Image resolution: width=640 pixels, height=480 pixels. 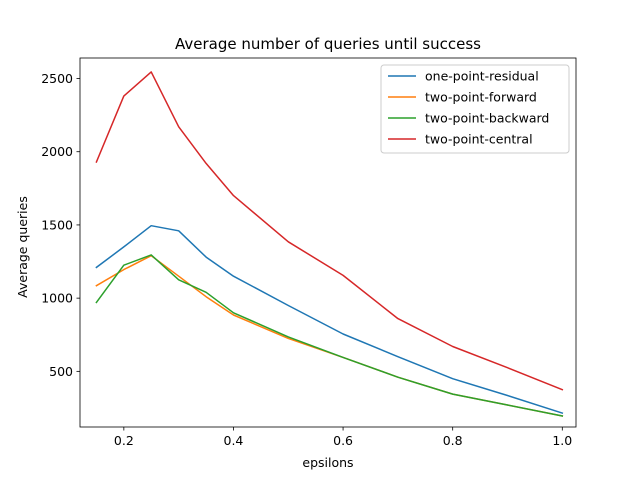 What do you see at coordinates (482, 76) in the screenshot?
I see `legend-label-one-point-residual: one-point-residual` at bounding box center [482, 76].